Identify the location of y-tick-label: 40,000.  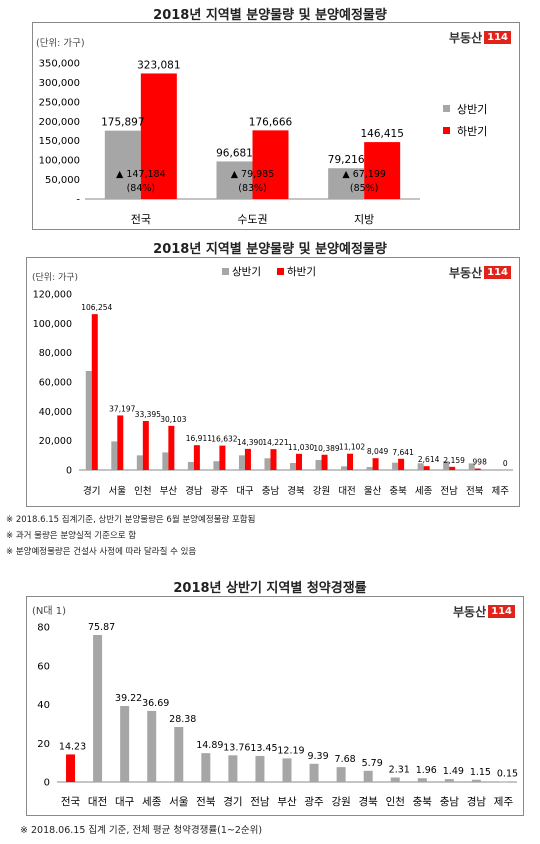
(55, 412).